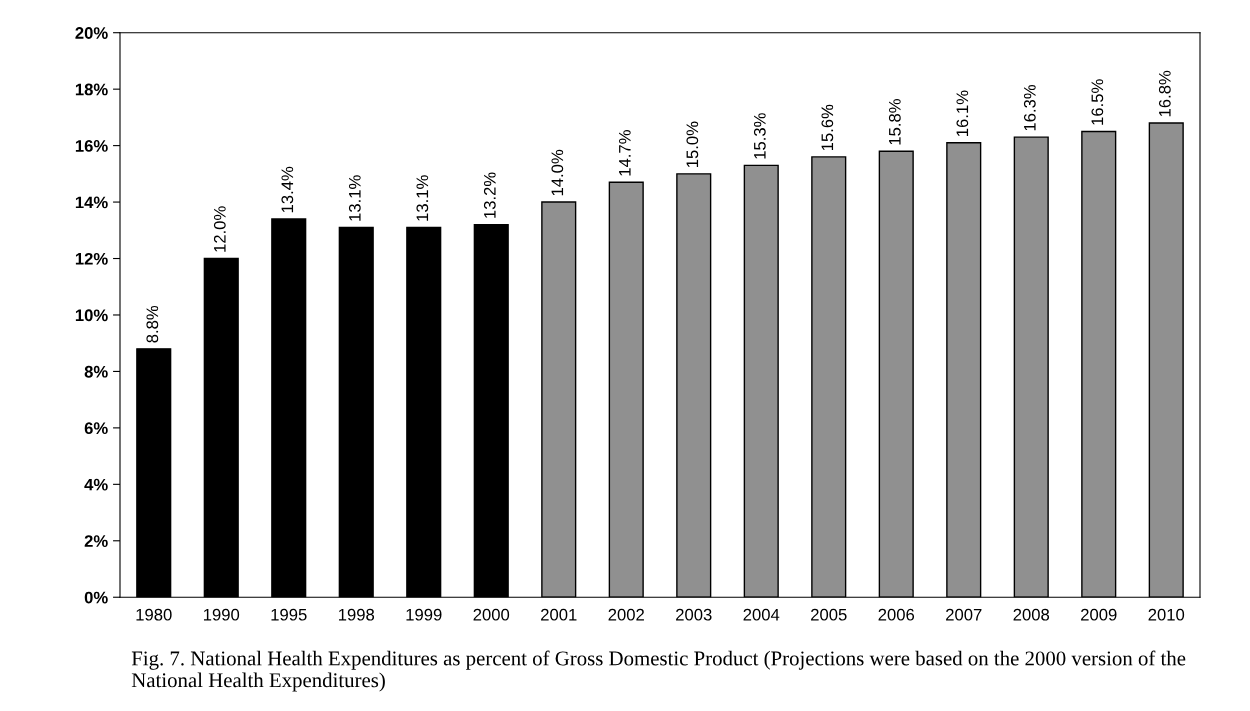 This screenshot has height=711, width=1250. What do you see at coordinates (96, 597) in the screenshot?
I see `y-tick-label: 0%` at bounding box center [96, 597].